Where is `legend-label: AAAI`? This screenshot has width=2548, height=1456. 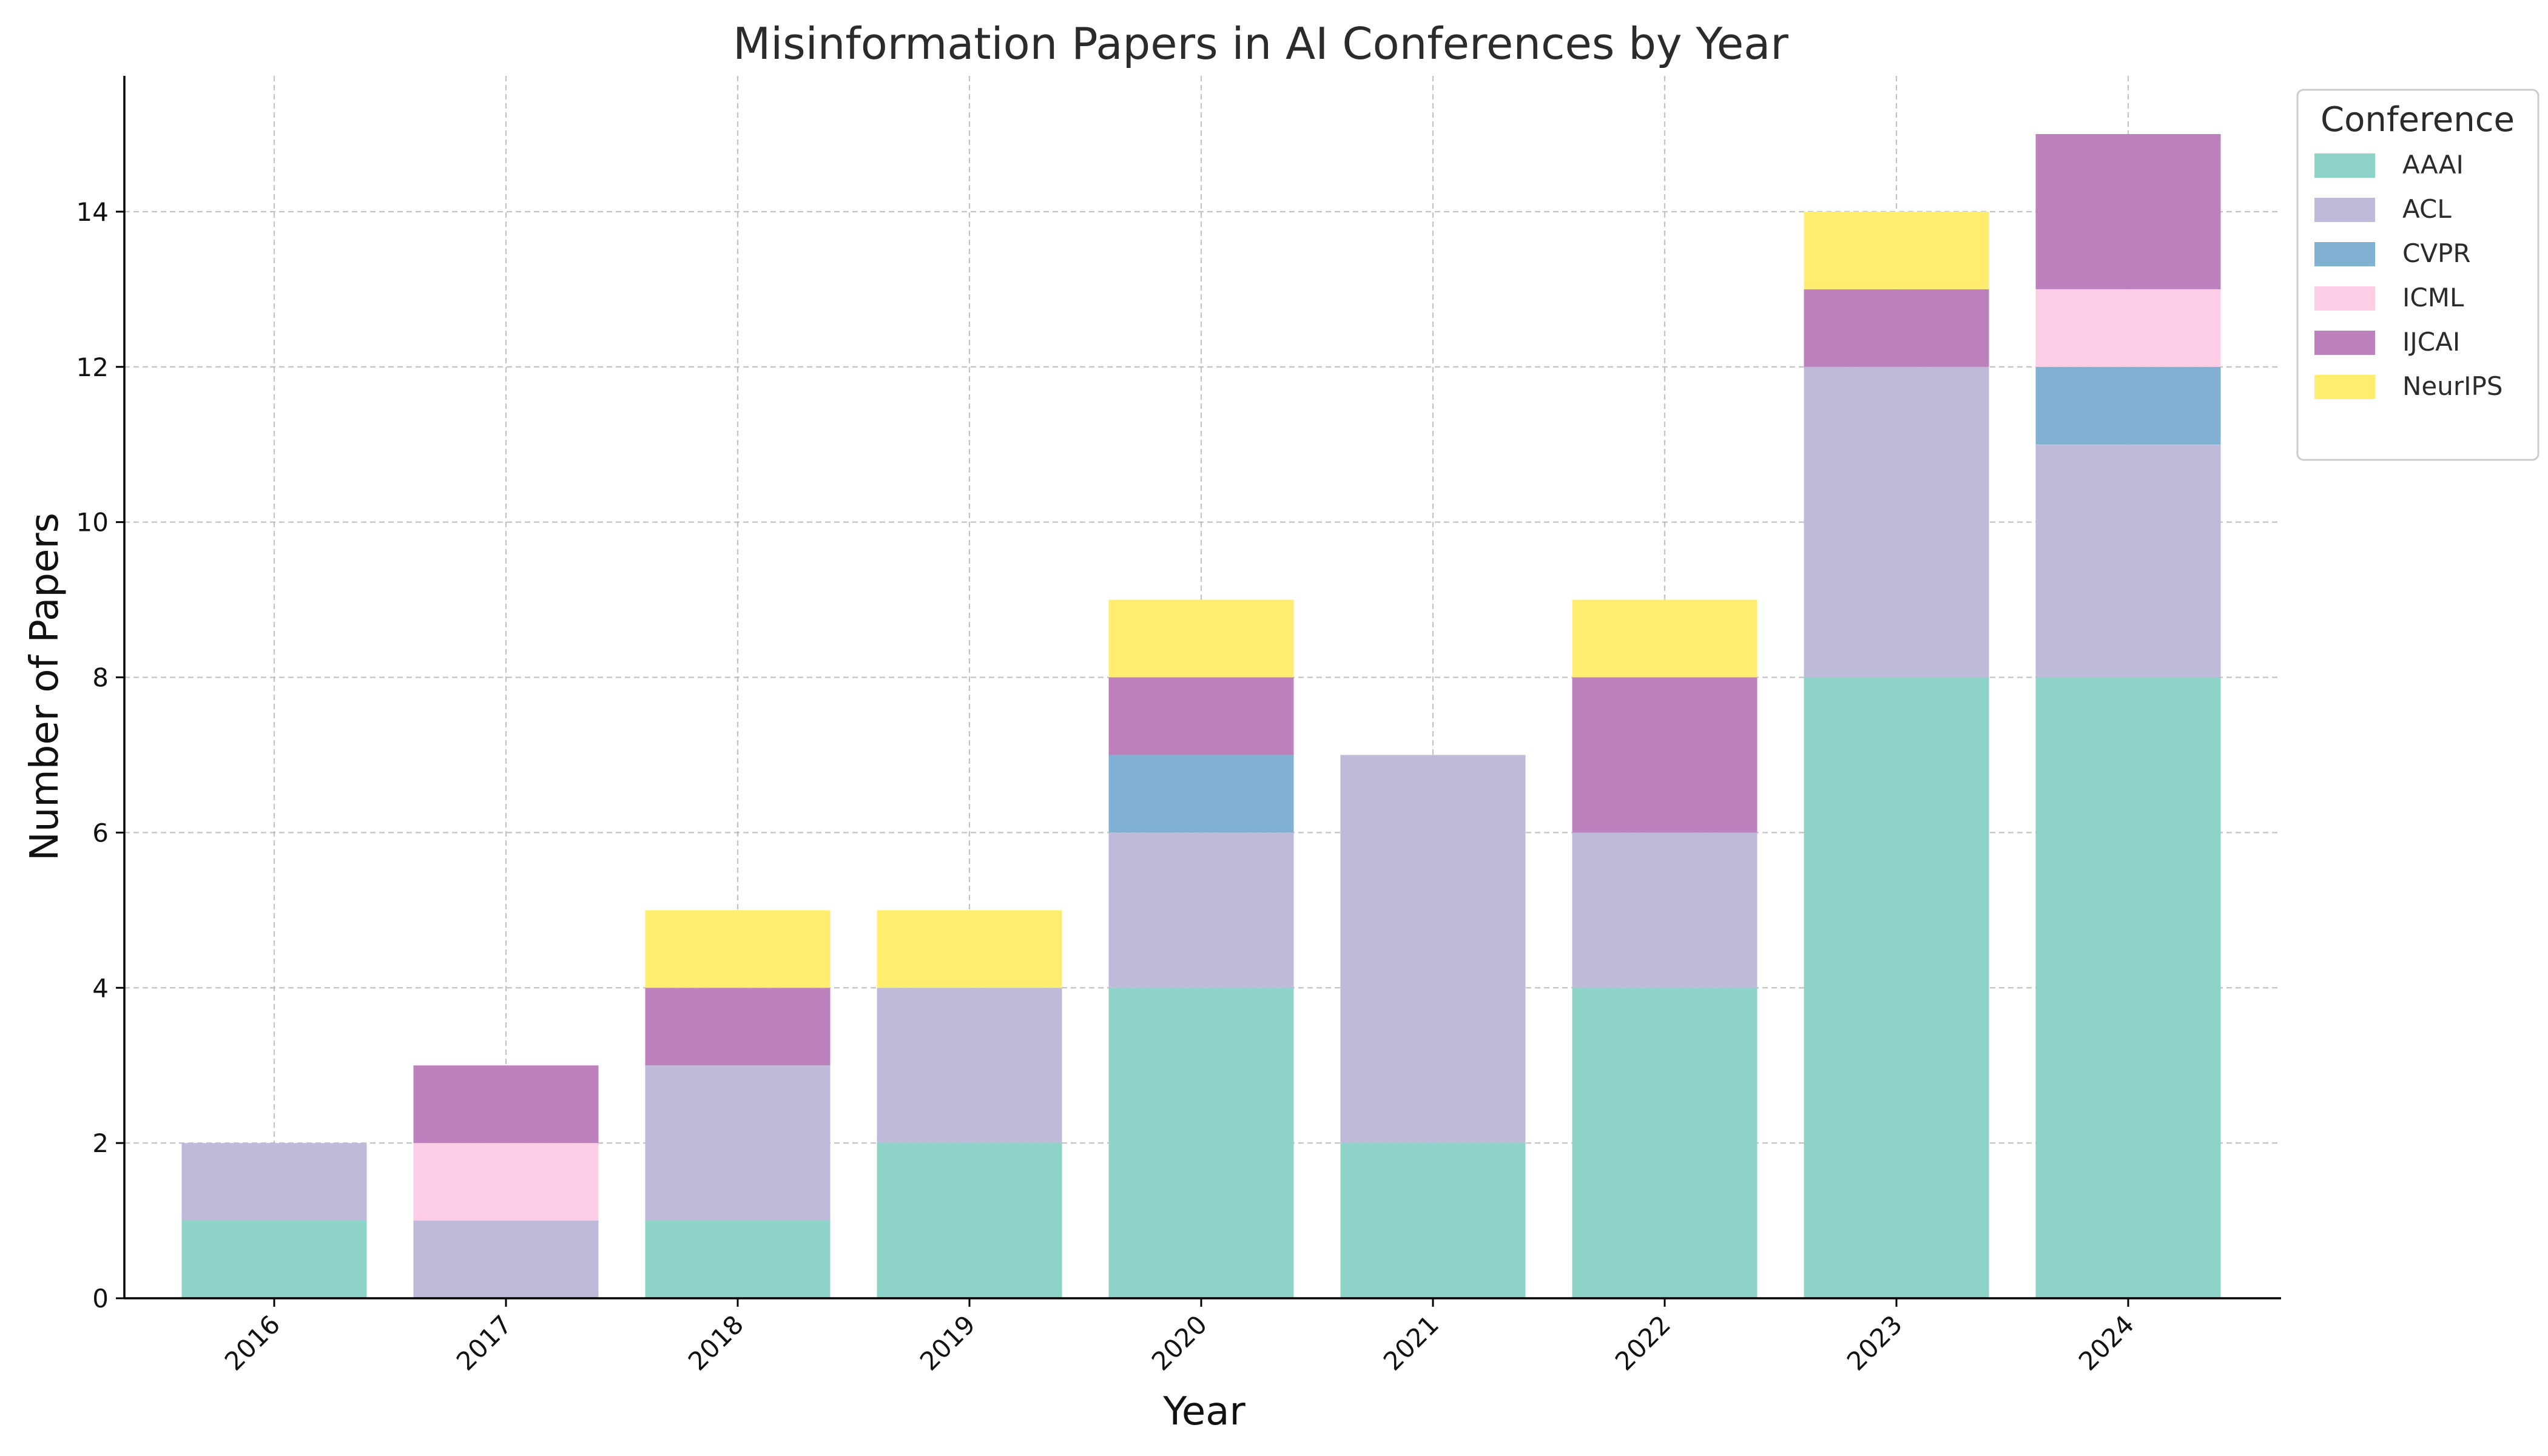 legend-label: AAAI is located at coordinates (2433, 165).